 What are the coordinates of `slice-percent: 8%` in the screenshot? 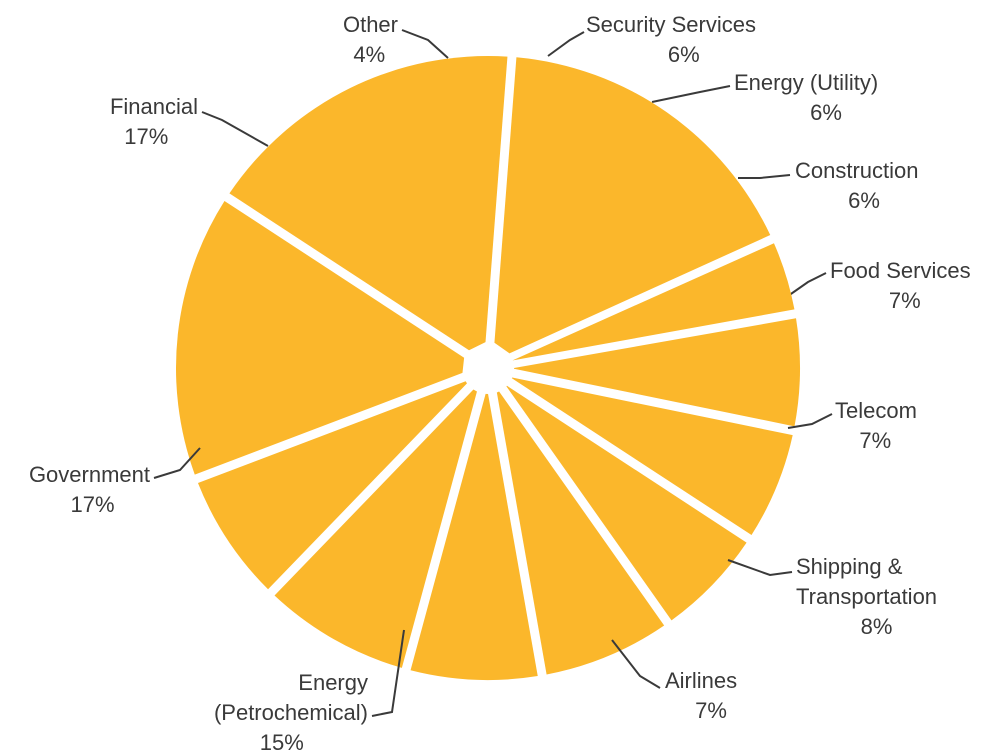 It's located at (877, 626).